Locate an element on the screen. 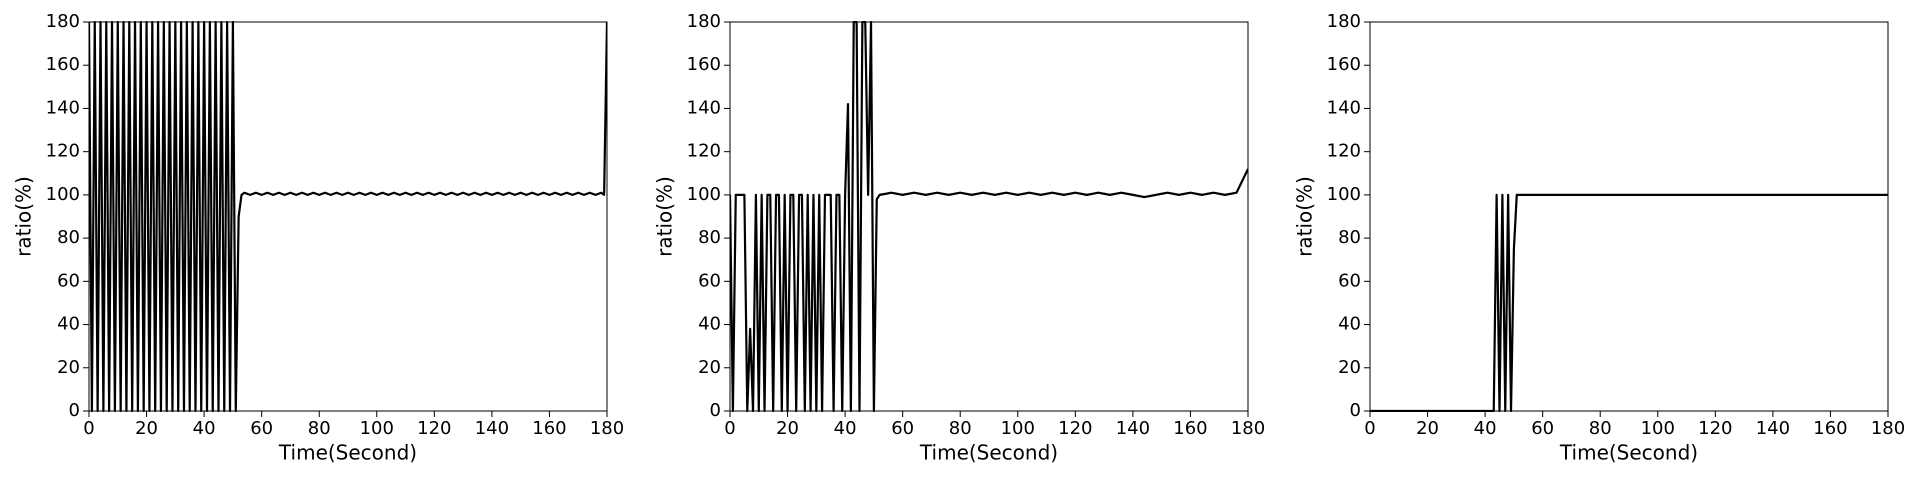 The image size is (1920, 480). data-line is located at coordinates (1629, 302).